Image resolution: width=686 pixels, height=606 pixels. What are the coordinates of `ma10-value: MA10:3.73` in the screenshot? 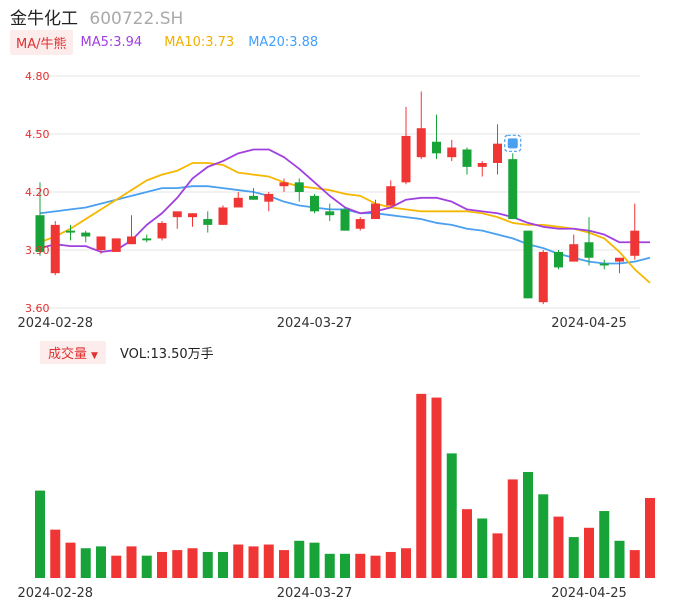 It's located at (199, 42).